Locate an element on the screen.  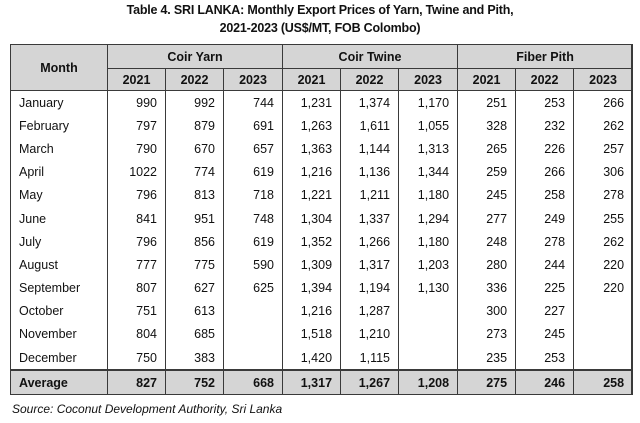
month-cell: December is located at coordinates (59, 358).